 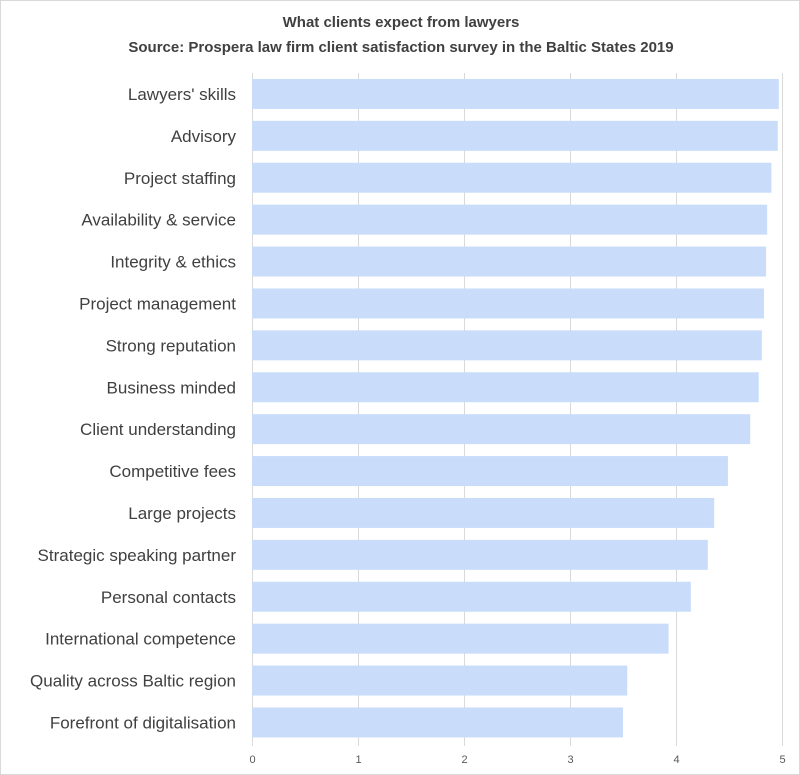 What do you see at coordinates (182, 94) in the screenshot?
I see `category-label: Lawyers' skills` at bounding box center [182, 94].